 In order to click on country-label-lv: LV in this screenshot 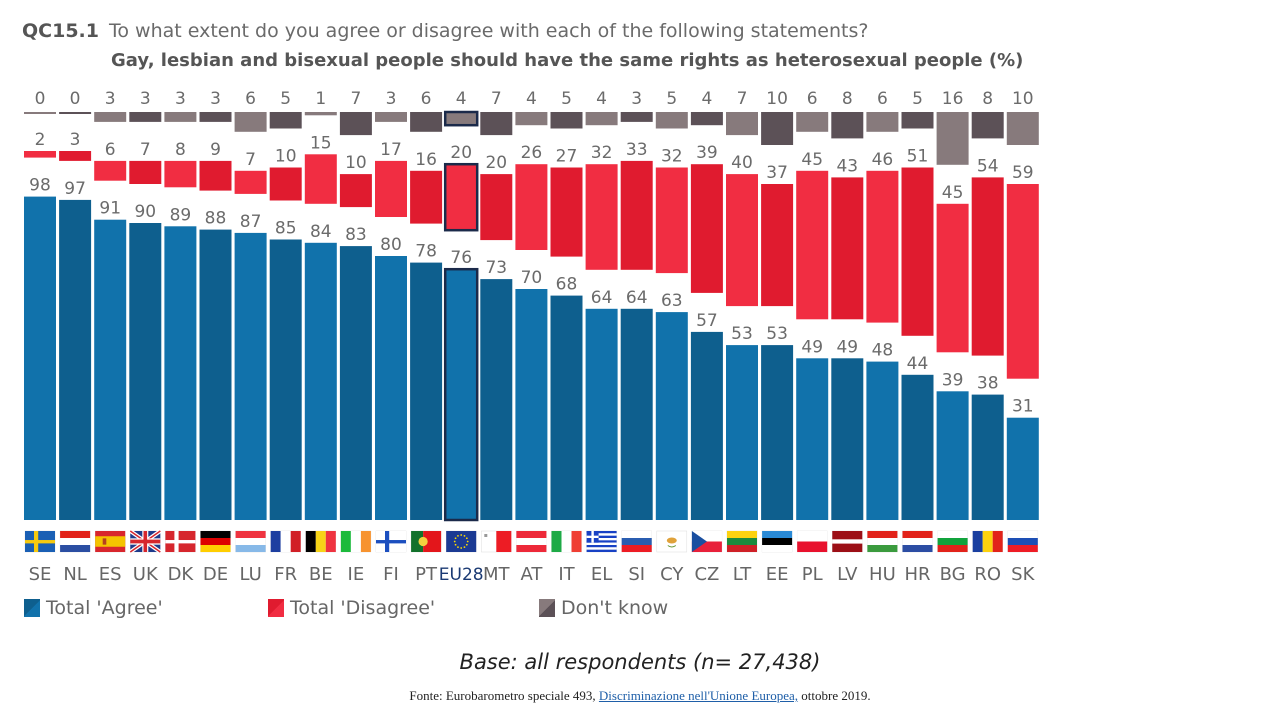, I will do `click(847, 574)`.